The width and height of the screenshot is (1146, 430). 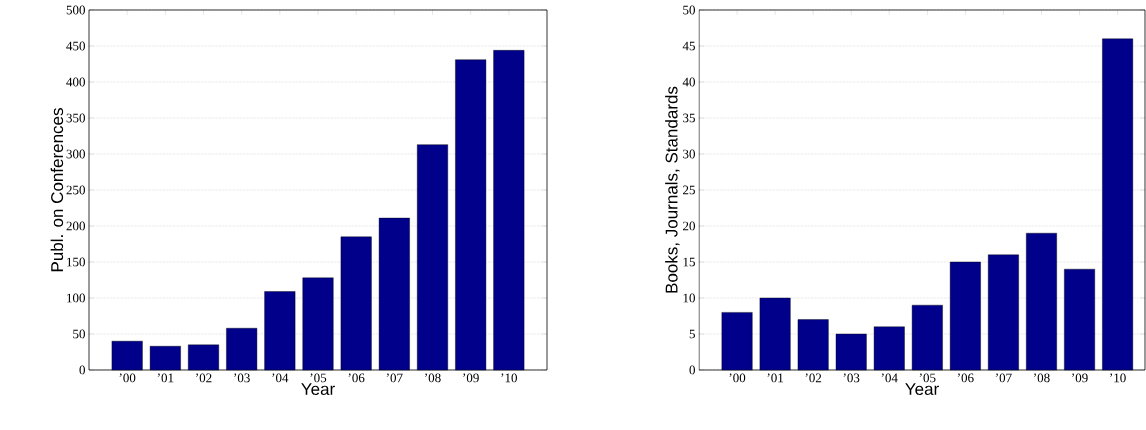 I want to click on y-tick-label: 15, so click(x=689, y=262).